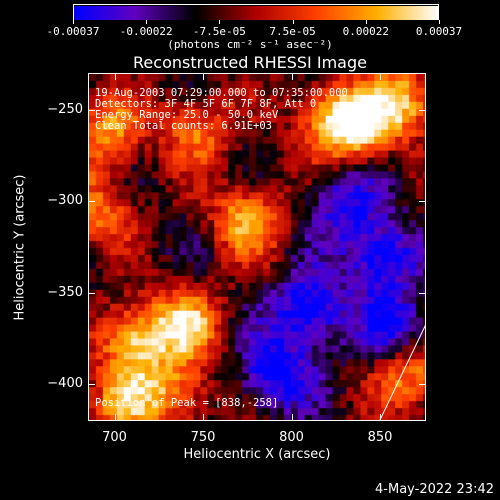  Describe the element at coordinates (114, 437) in the screenshot. I see `x-tick-label: 700` at that location.